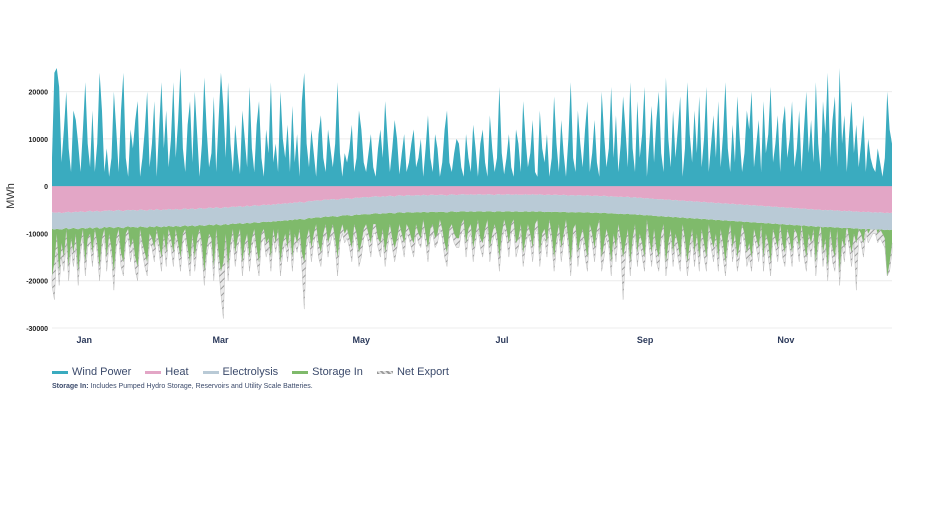 This screenshot has height=527, width=936. What do you see at coordinates (39, 93) in the screenshot?
I see `y-tick-label: 20000` at bounding box center [39, 93].